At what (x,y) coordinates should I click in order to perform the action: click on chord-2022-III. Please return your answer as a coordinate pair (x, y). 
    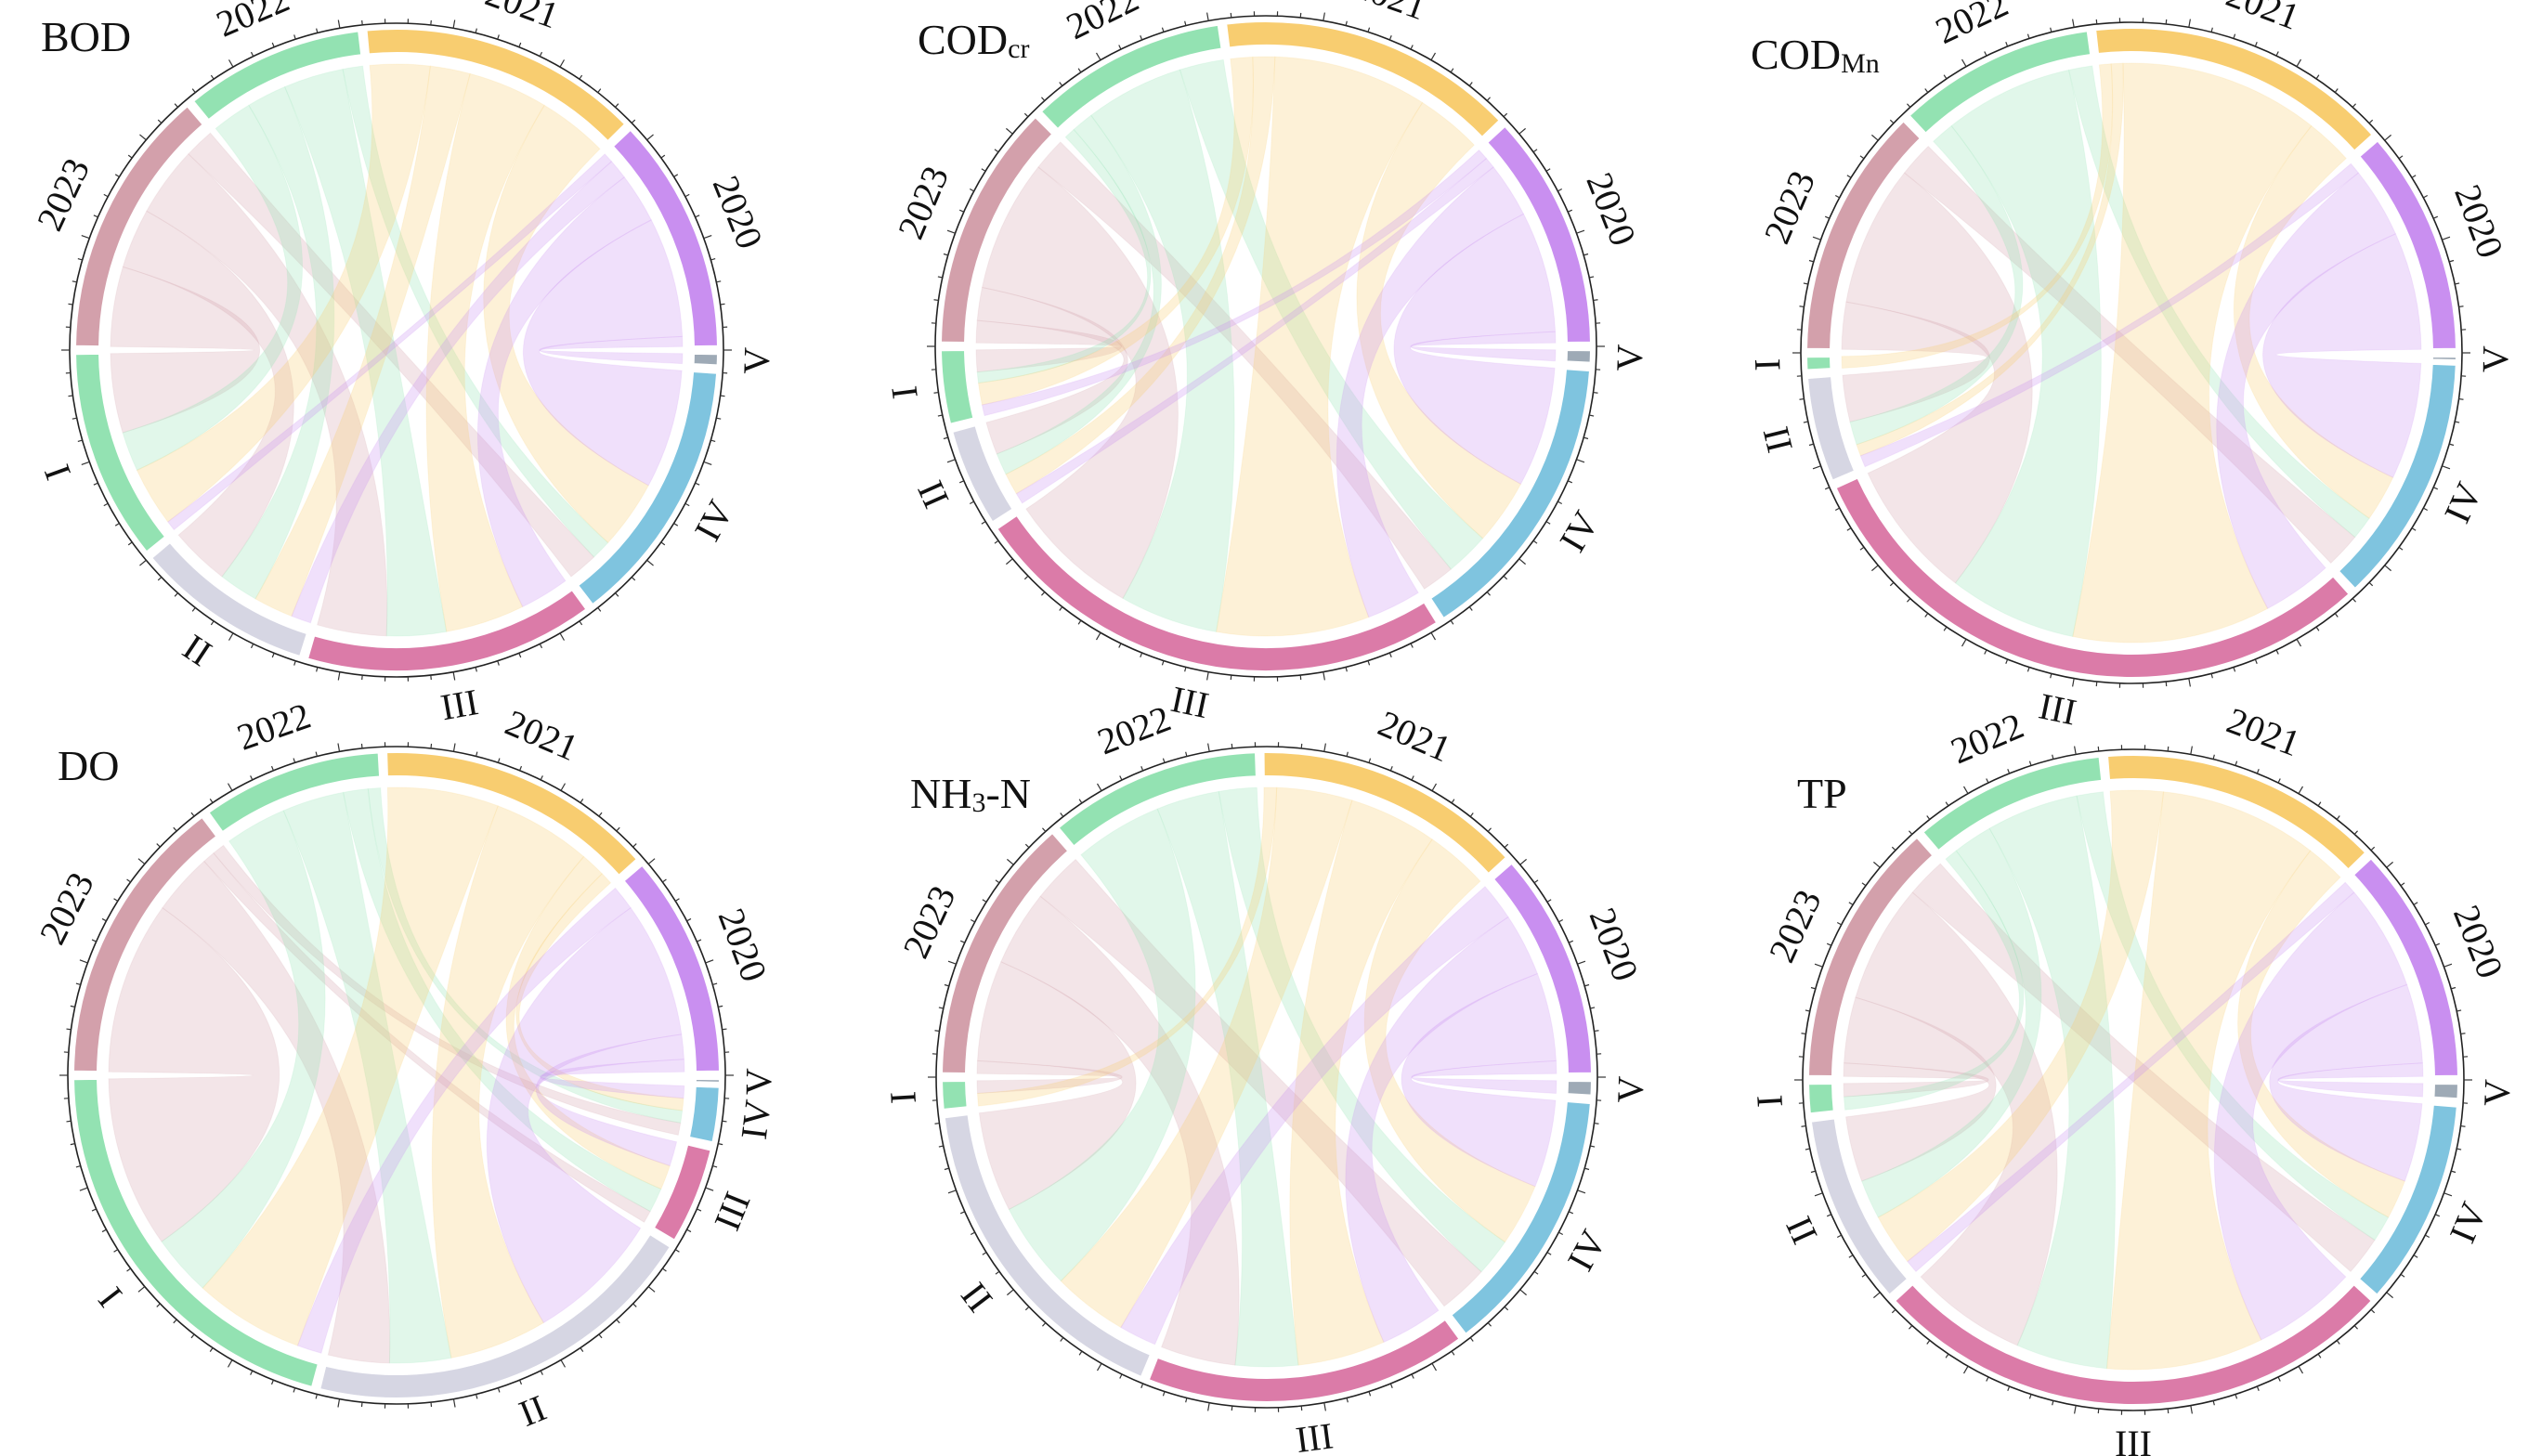
    Looking at the image, I should click on (1227, 1079).